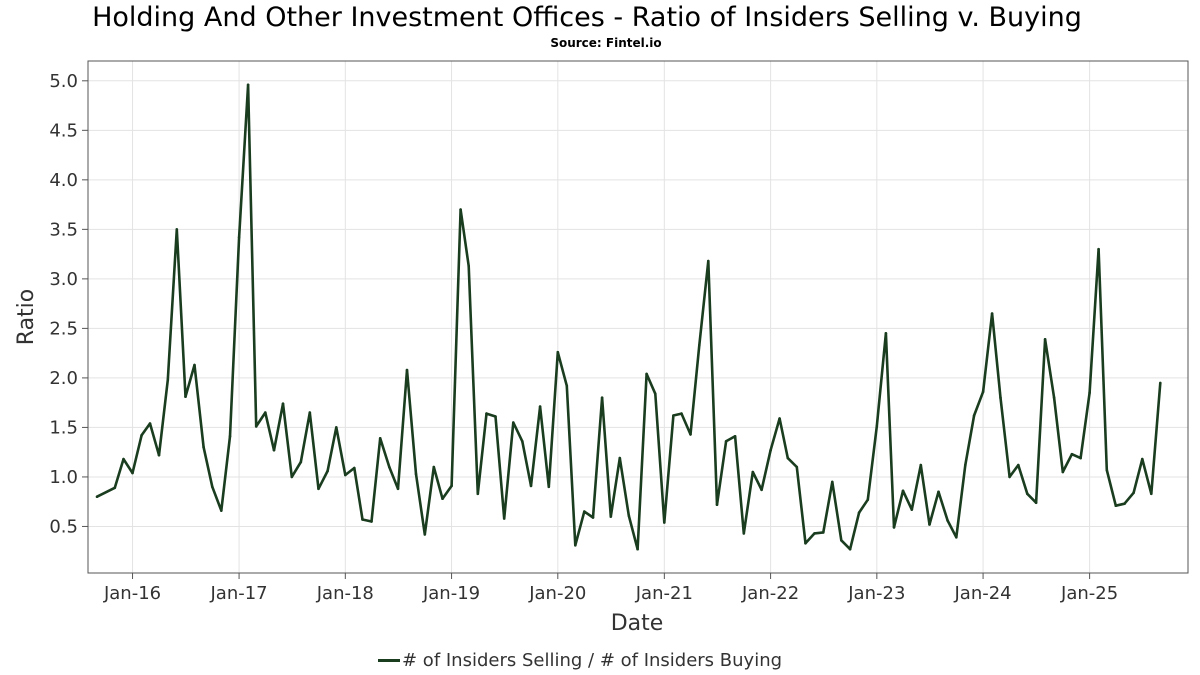 The image size is (1200, 675). Describe the element at coordinates (63, 279) in the screenshot. I see `y-tick-label: 3.0` at that location.